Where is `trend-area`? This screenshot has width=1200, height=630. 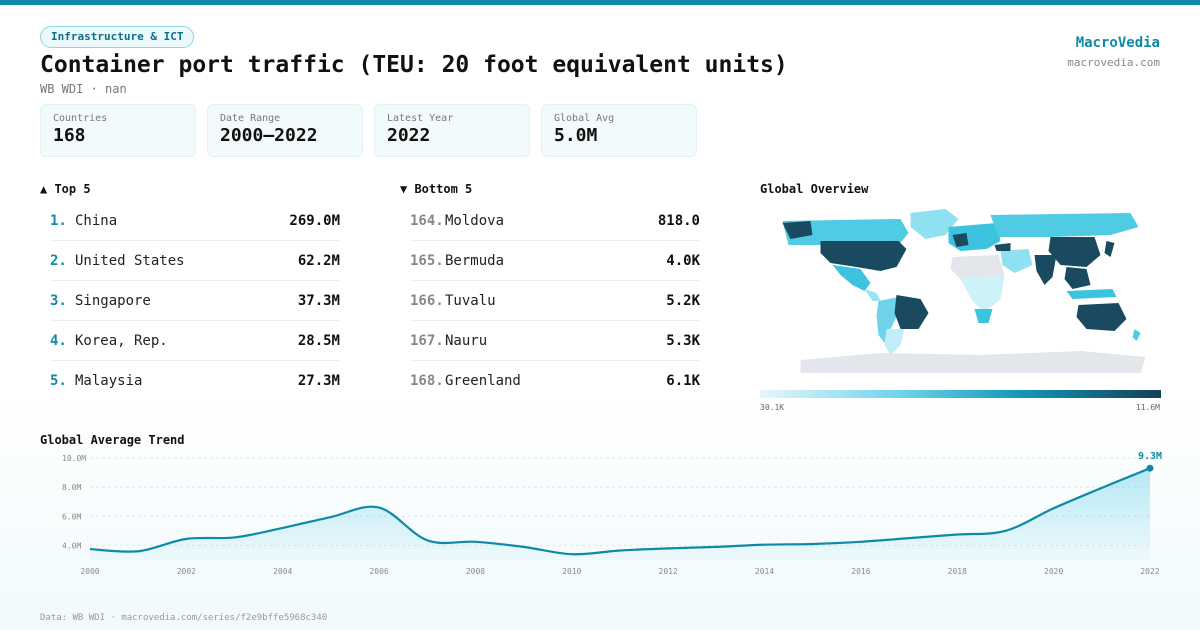
trend-area is located at coordinates (620, 514).